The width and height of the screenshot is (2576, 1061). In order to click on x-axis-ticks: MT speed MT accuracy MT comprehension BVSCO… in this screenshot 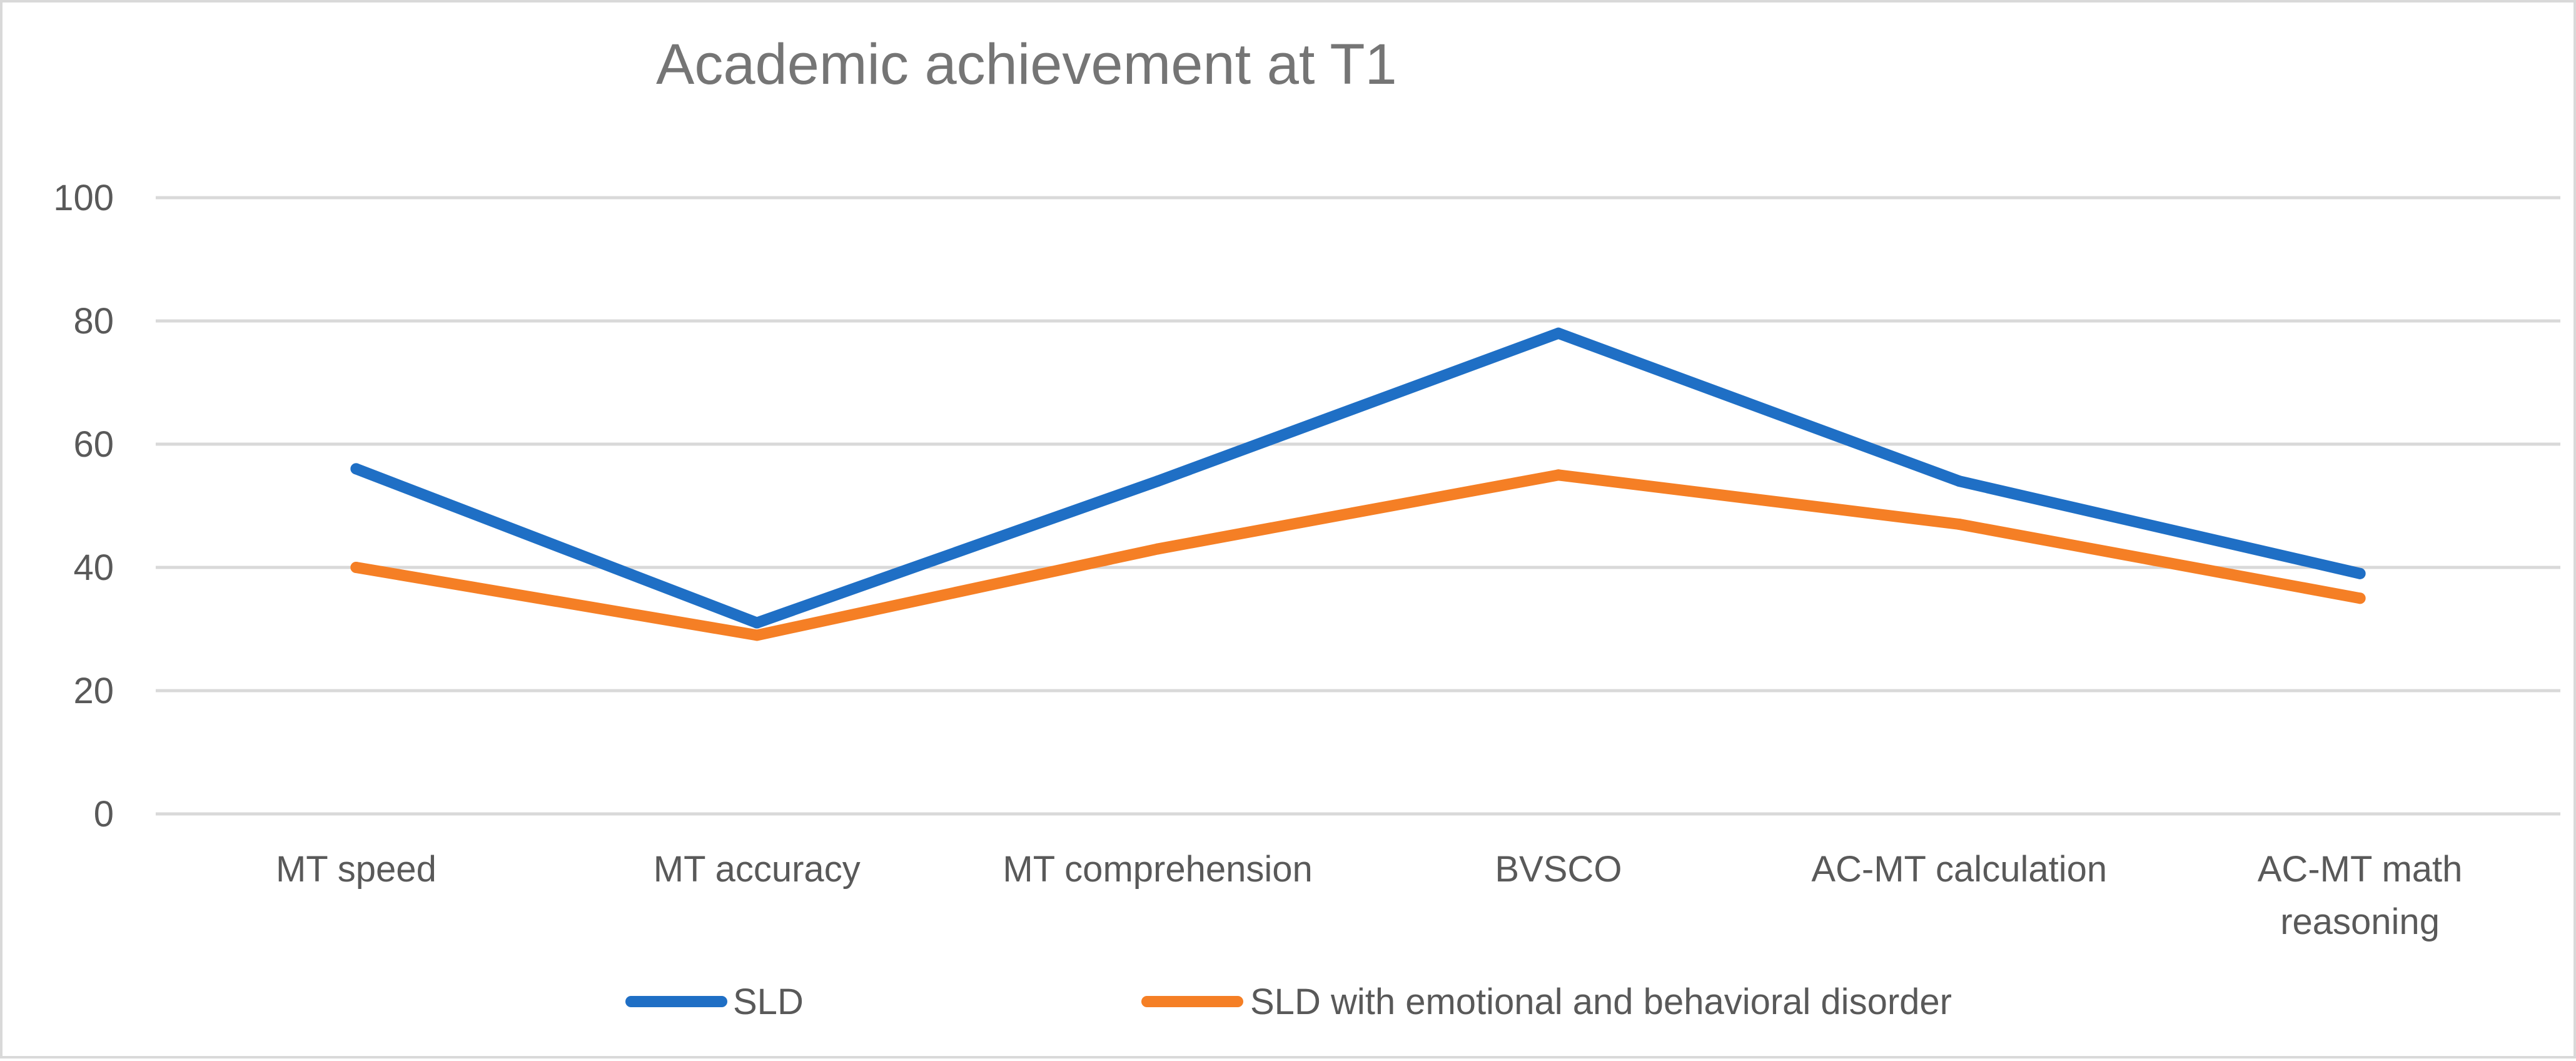, I will do `click(1369, 895)`.